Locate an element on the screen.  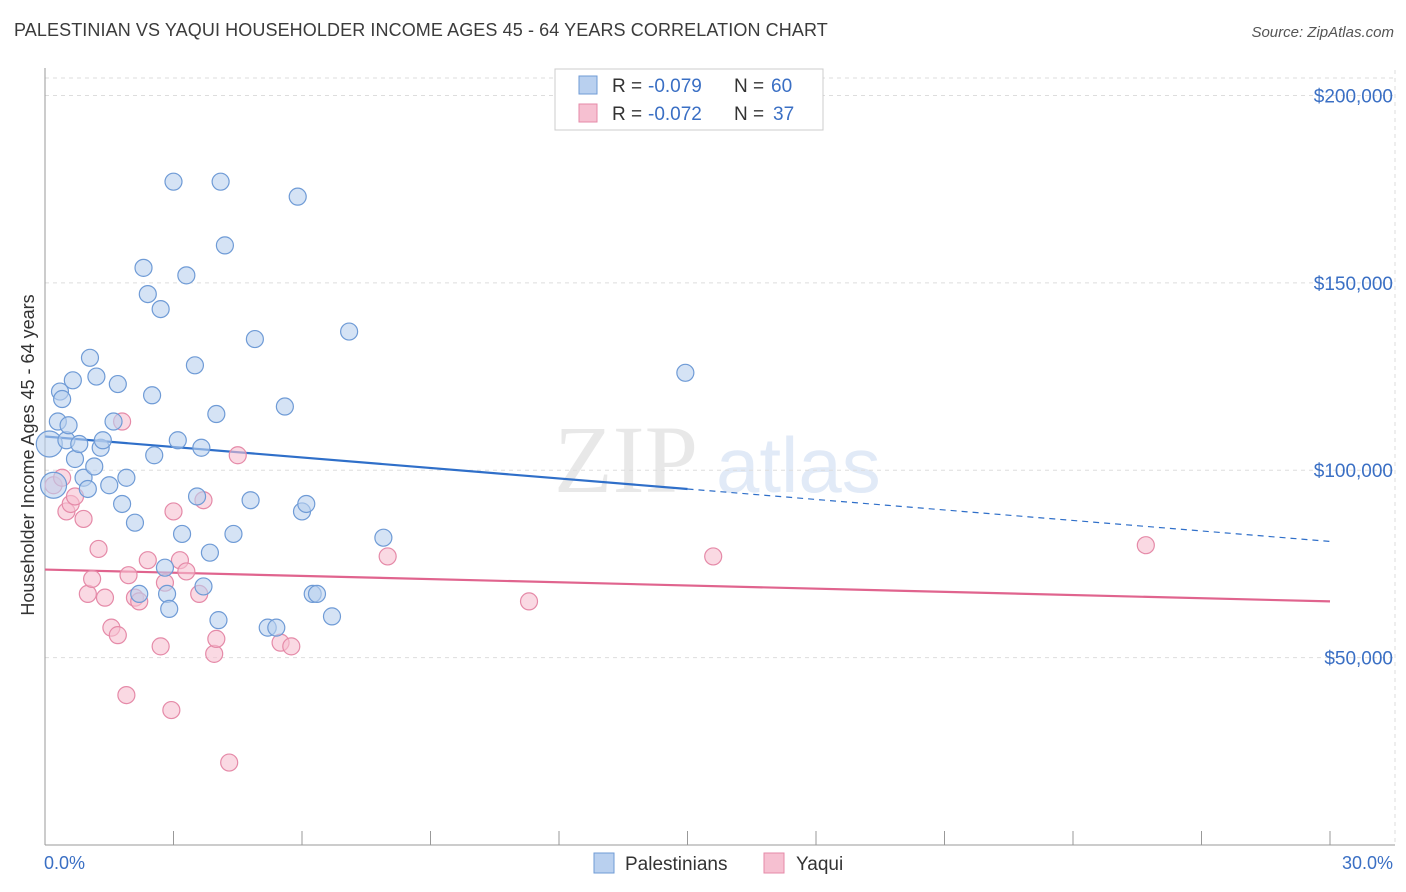
palestinians-trend-line is located at coordinates (366, 463).